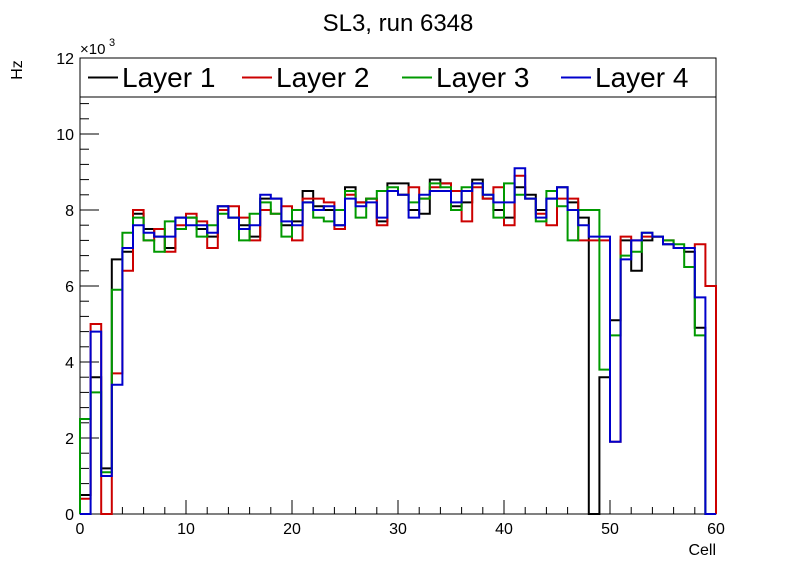 This screenshot has width=796, height=572. What do you see at coordinates (69, 211) in the screenshot?
I see `y-tick-label: 8` at bounding box center [69, 211].